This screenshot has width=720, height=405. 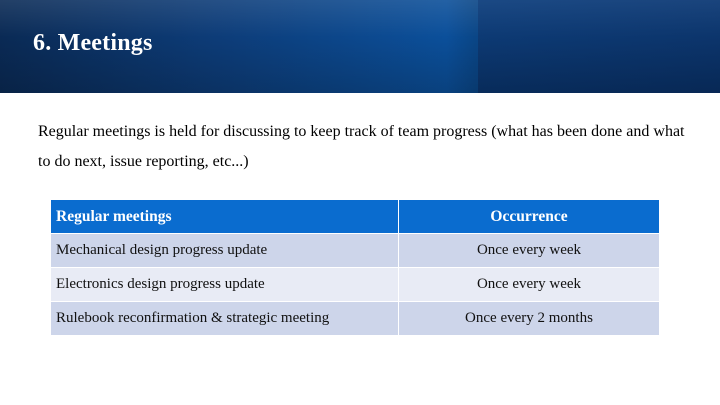 I want to click on meeting-name-cell: Mechanical design progress update, so click(x=224, y=250).